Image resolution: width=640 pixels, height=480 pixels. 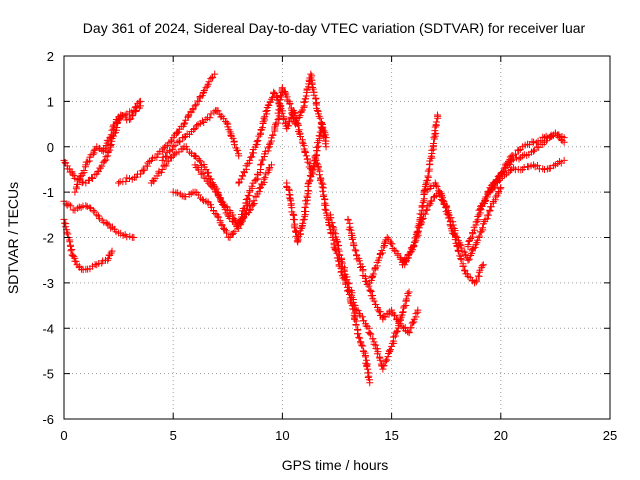 I want to click on y-tick-label: -3, so click(x=48, y=283).